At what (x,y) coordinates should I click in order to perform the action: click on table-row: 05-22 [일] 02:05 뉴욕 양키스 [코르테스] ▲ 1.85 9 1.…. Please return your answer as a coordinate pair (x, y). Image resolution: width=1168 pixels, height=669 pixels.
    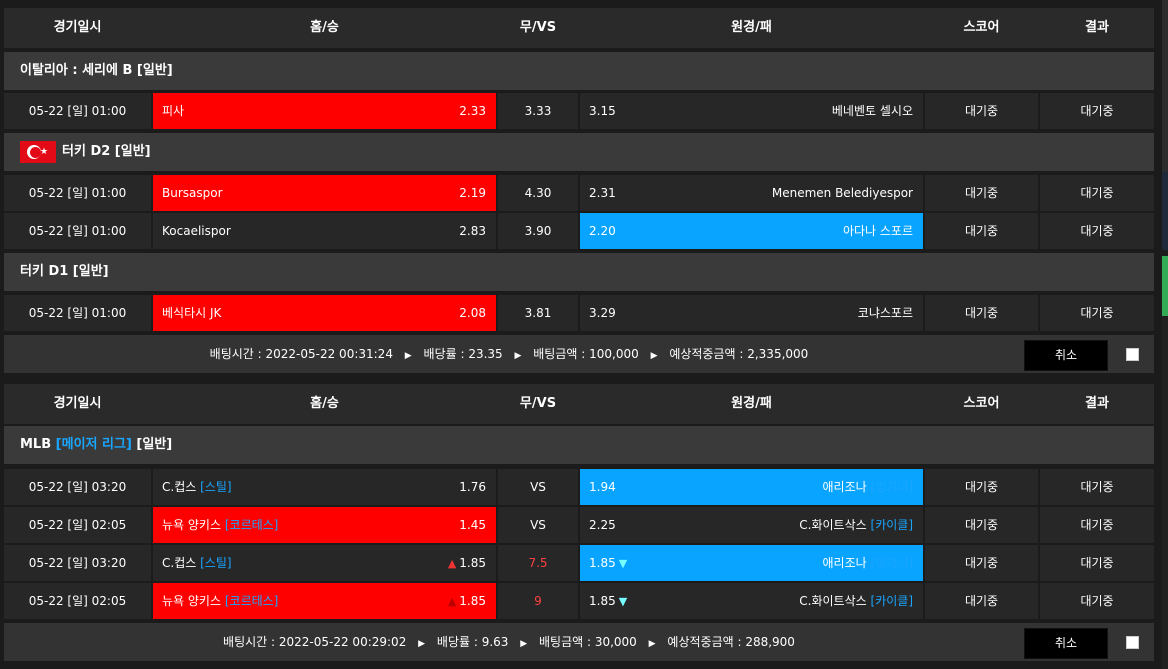
    Looking at the image, I should click on (579, 601).